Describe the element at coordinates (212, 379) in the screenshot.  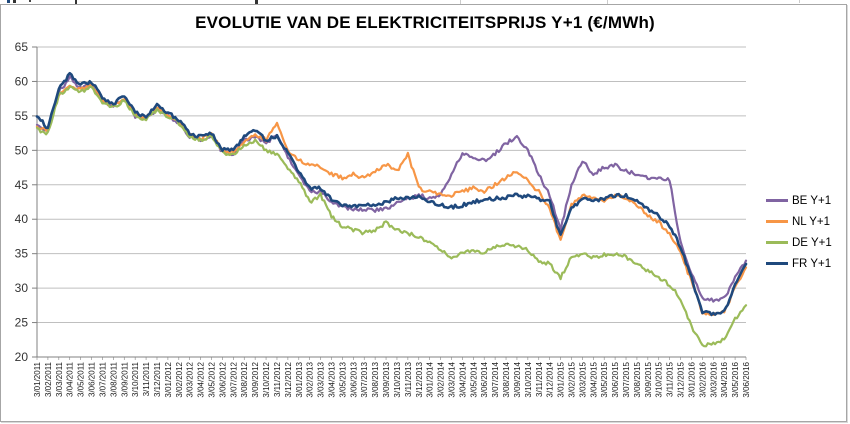
I see `x-axis-tick-label: 3/05/2012` at that location.